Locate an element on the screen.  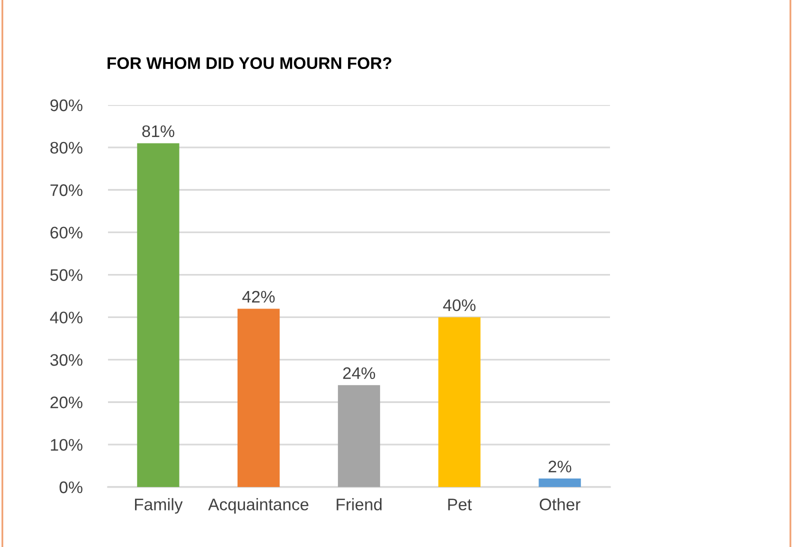
data-label: 42% is located at coordinates (258, 296).